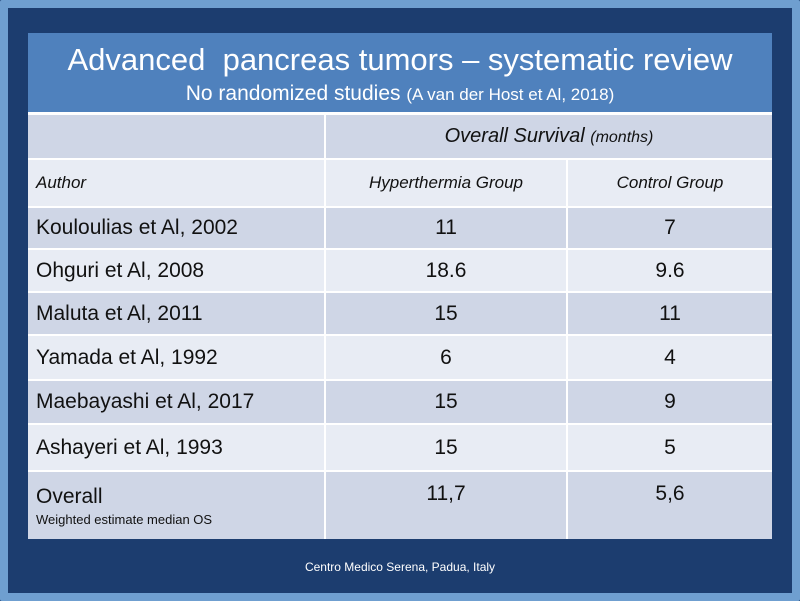 The height and width of the screenshot is (601, 800). I want to click on table-row: Maebayashi et Al, 2017 15 9, so click(400, 403).